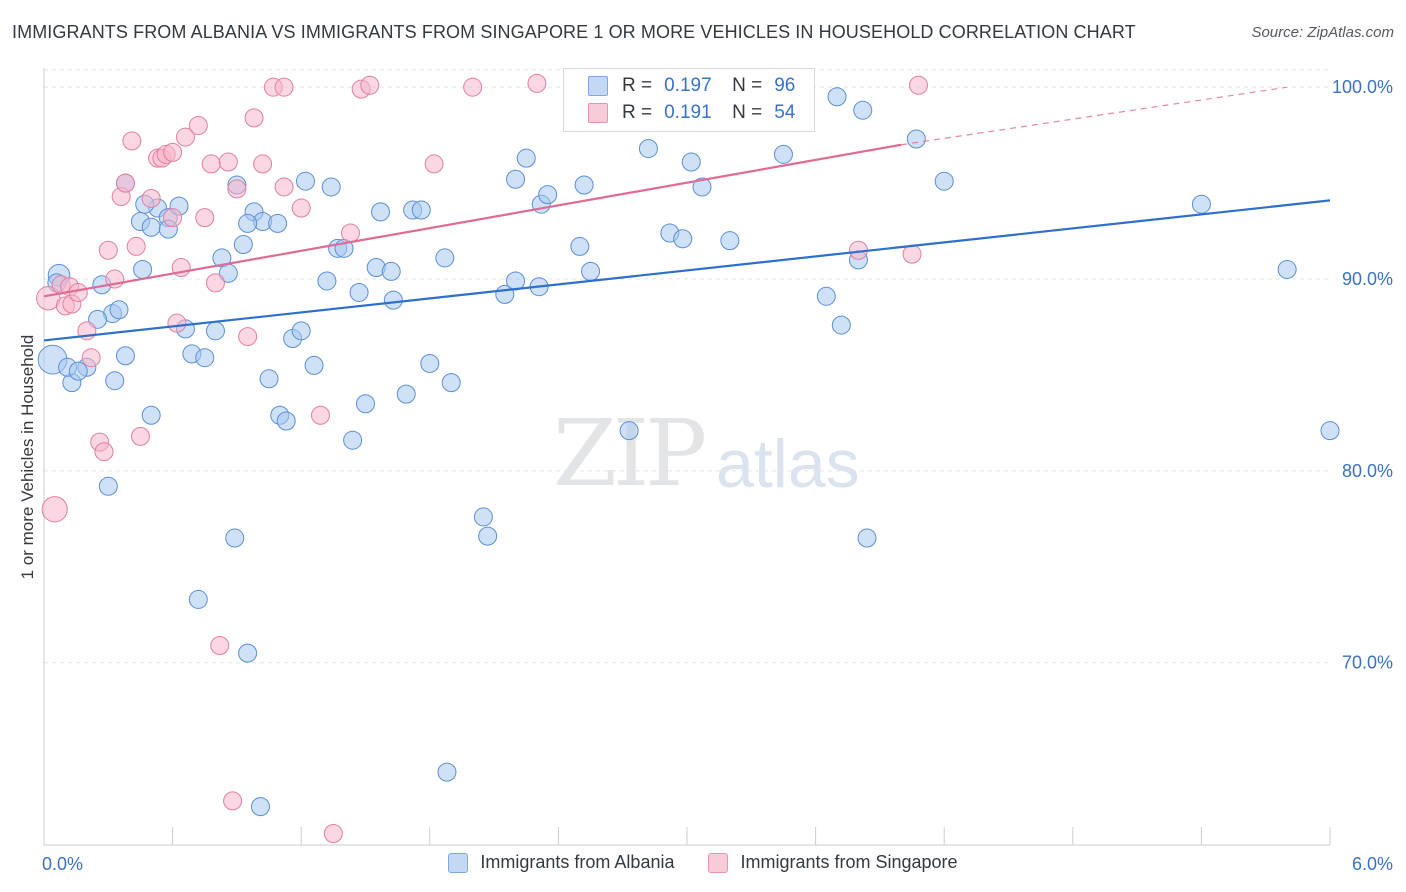  What do you see at coordinates (785, 112) in the screenshot?
I see `legend-n-value: 54` at bounding box center [785, 112].